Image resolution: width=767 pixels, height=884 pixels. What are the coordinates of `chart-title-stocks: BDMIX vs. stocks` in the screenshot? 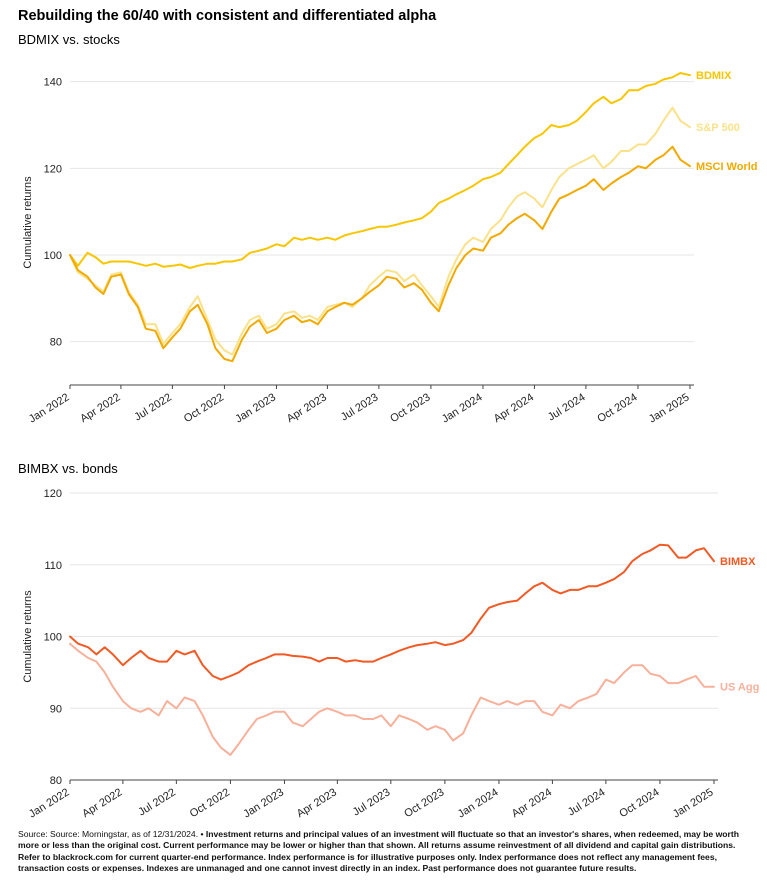 It's located at (69, 39).